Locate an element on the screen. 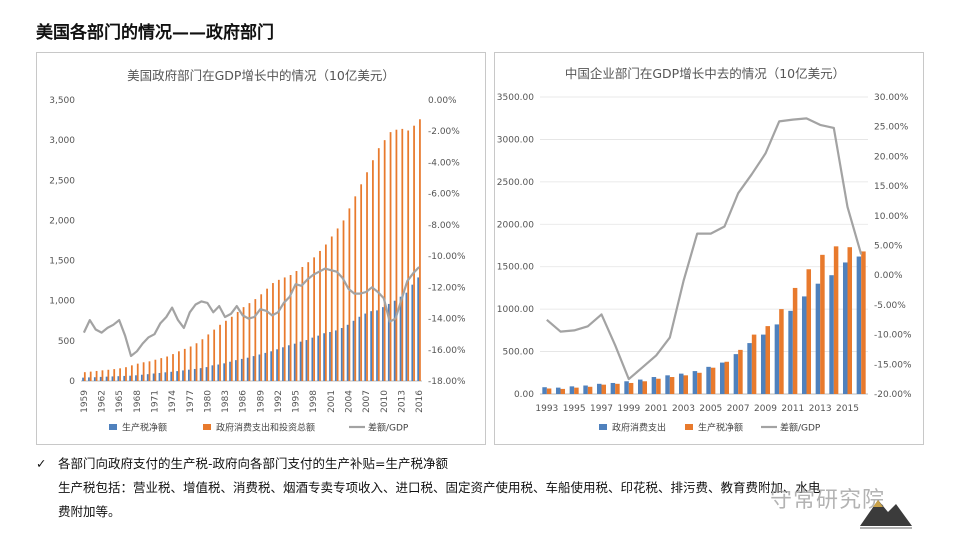 This screenshot has width=960, height=540. y-right-tick-label: 15.00% is located at coordinates (891, 187).